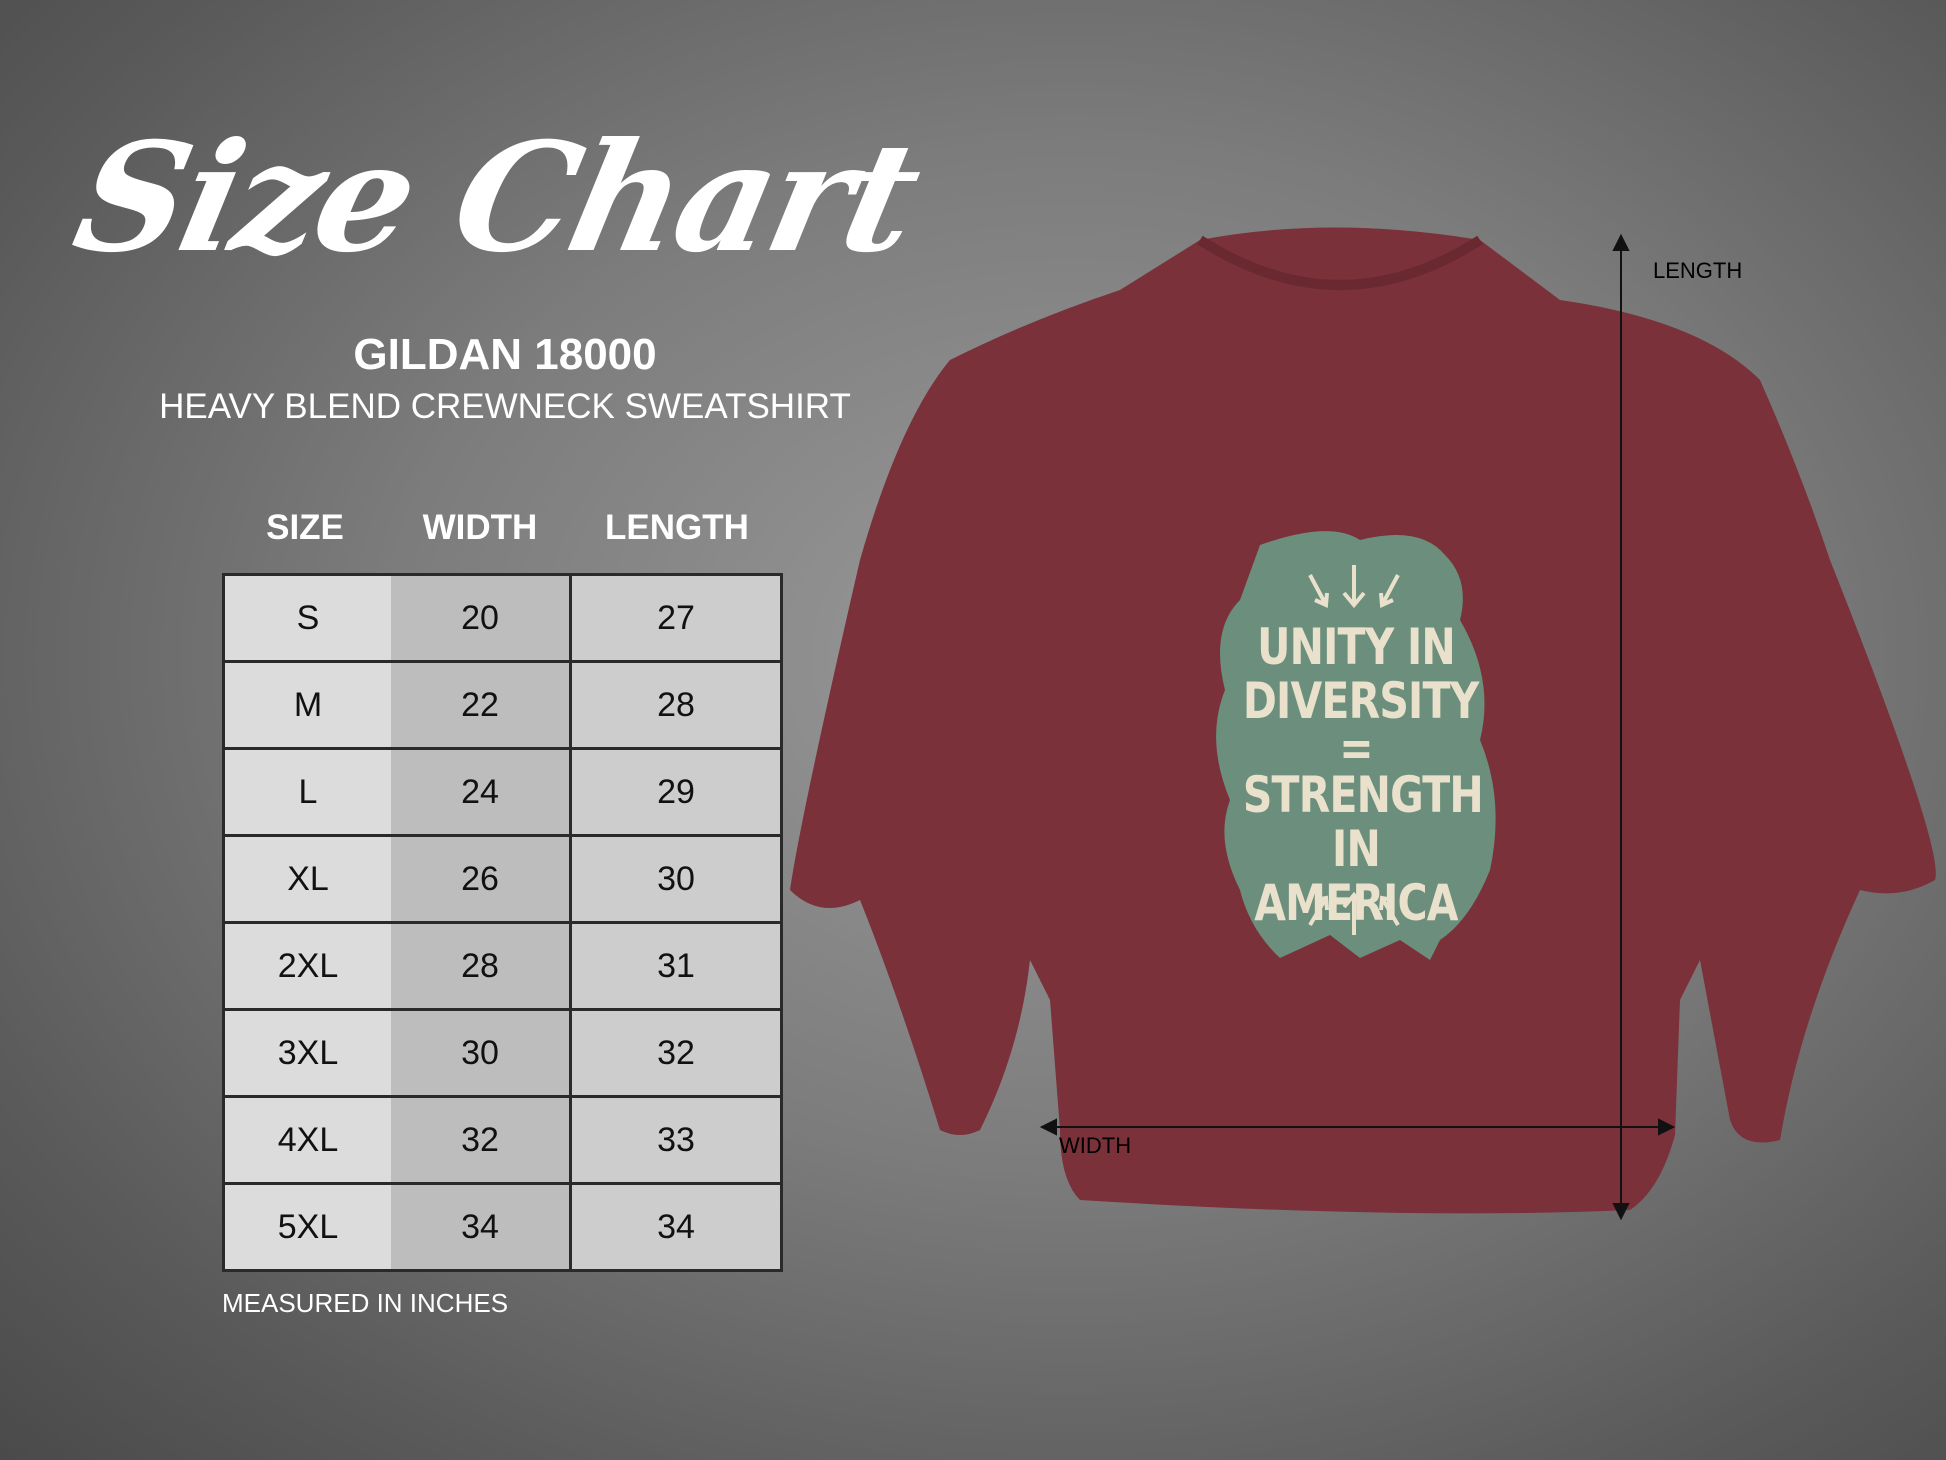 This screenshot has width=1946, height=1460. I want to click on size-cell: 3XL, so click(306, 1053).